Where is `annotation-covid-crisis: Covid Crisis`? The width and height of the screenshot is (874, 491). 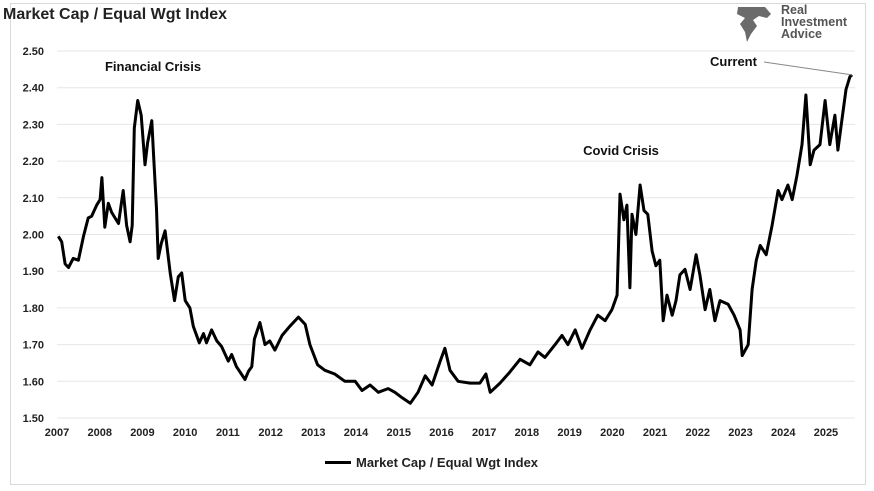
annotation-covid-crisis: Covid Crisis is located at coordinates (621, 150).